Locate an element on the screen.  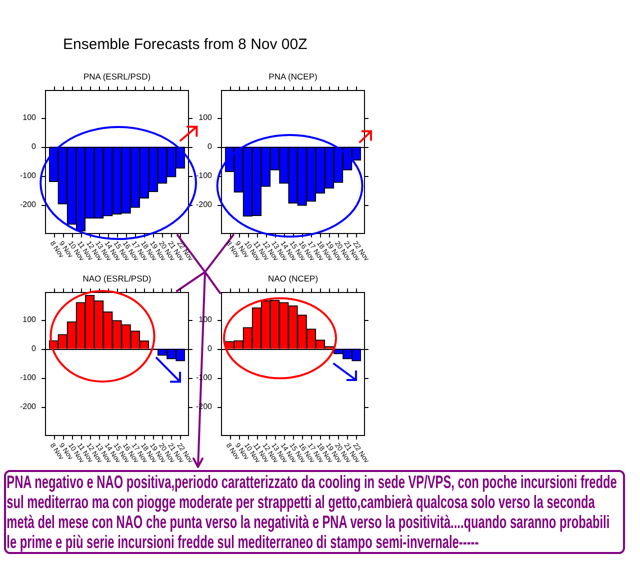
text: Ensemble Forecasts from 8 Nov 00Z is located at coordinates (185, 44).